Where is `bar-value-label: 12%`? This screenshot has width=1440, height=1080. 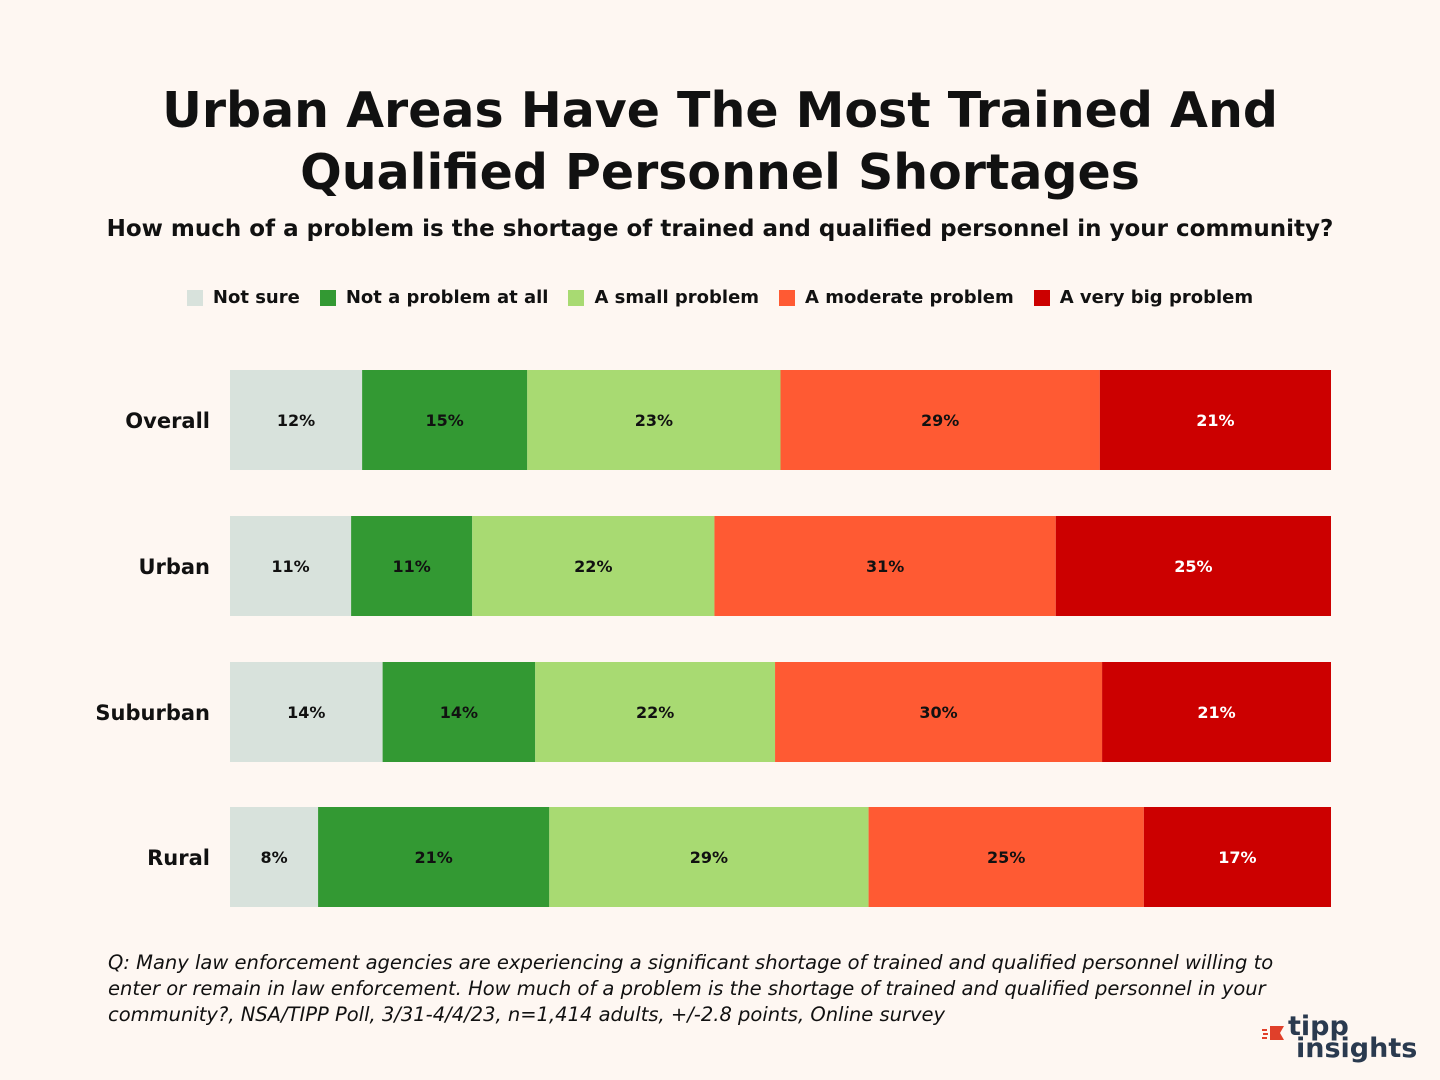
bar-value-label: 12% is located at coordinates (296, 420).